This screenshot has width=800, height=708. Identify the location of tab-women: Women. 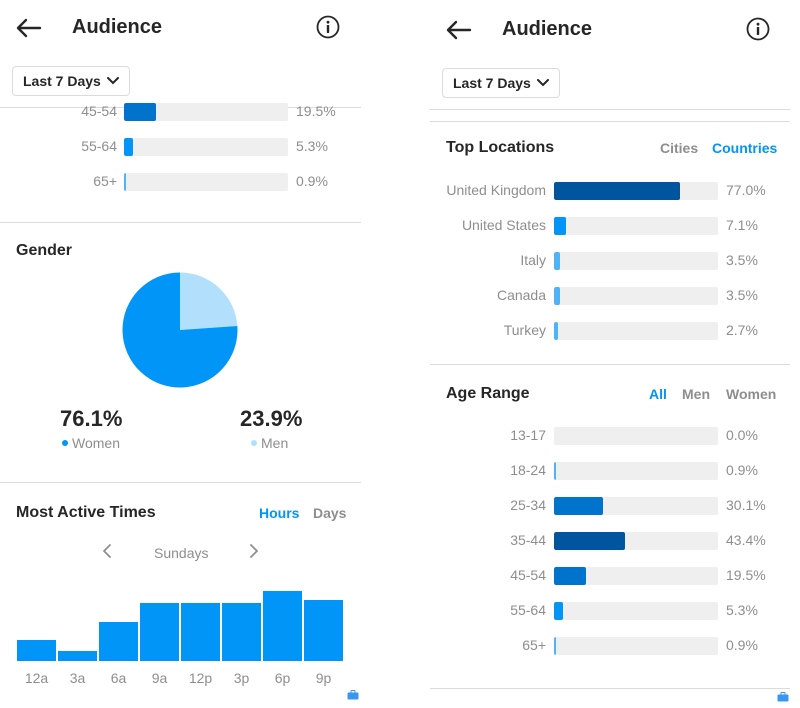
(751, 394).